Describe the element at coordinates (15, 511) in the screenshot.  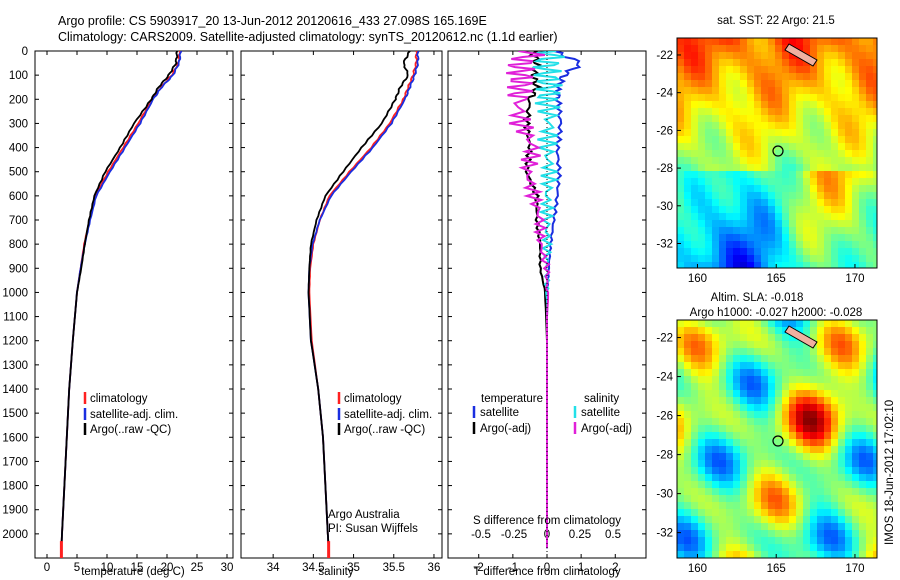
I see `y-tick-label: 1900` at that location.